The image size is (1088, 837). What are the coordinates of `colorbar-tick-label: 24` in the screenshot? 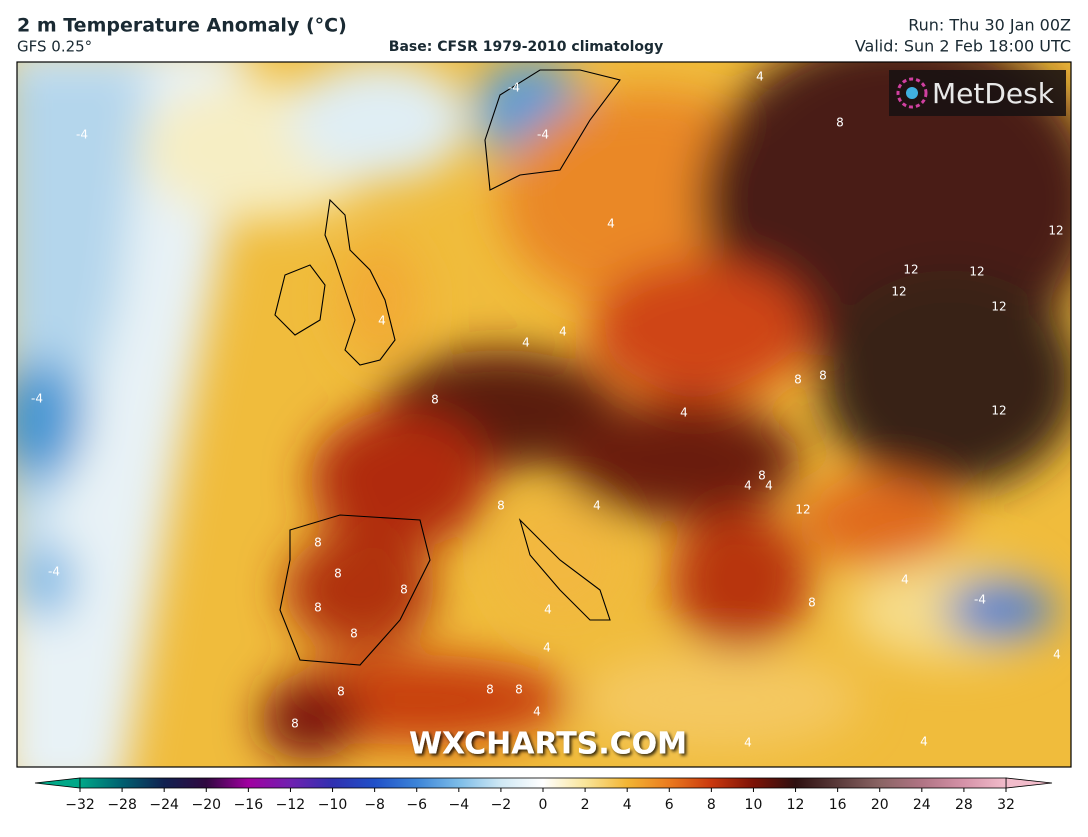 It's located at (922, 805).